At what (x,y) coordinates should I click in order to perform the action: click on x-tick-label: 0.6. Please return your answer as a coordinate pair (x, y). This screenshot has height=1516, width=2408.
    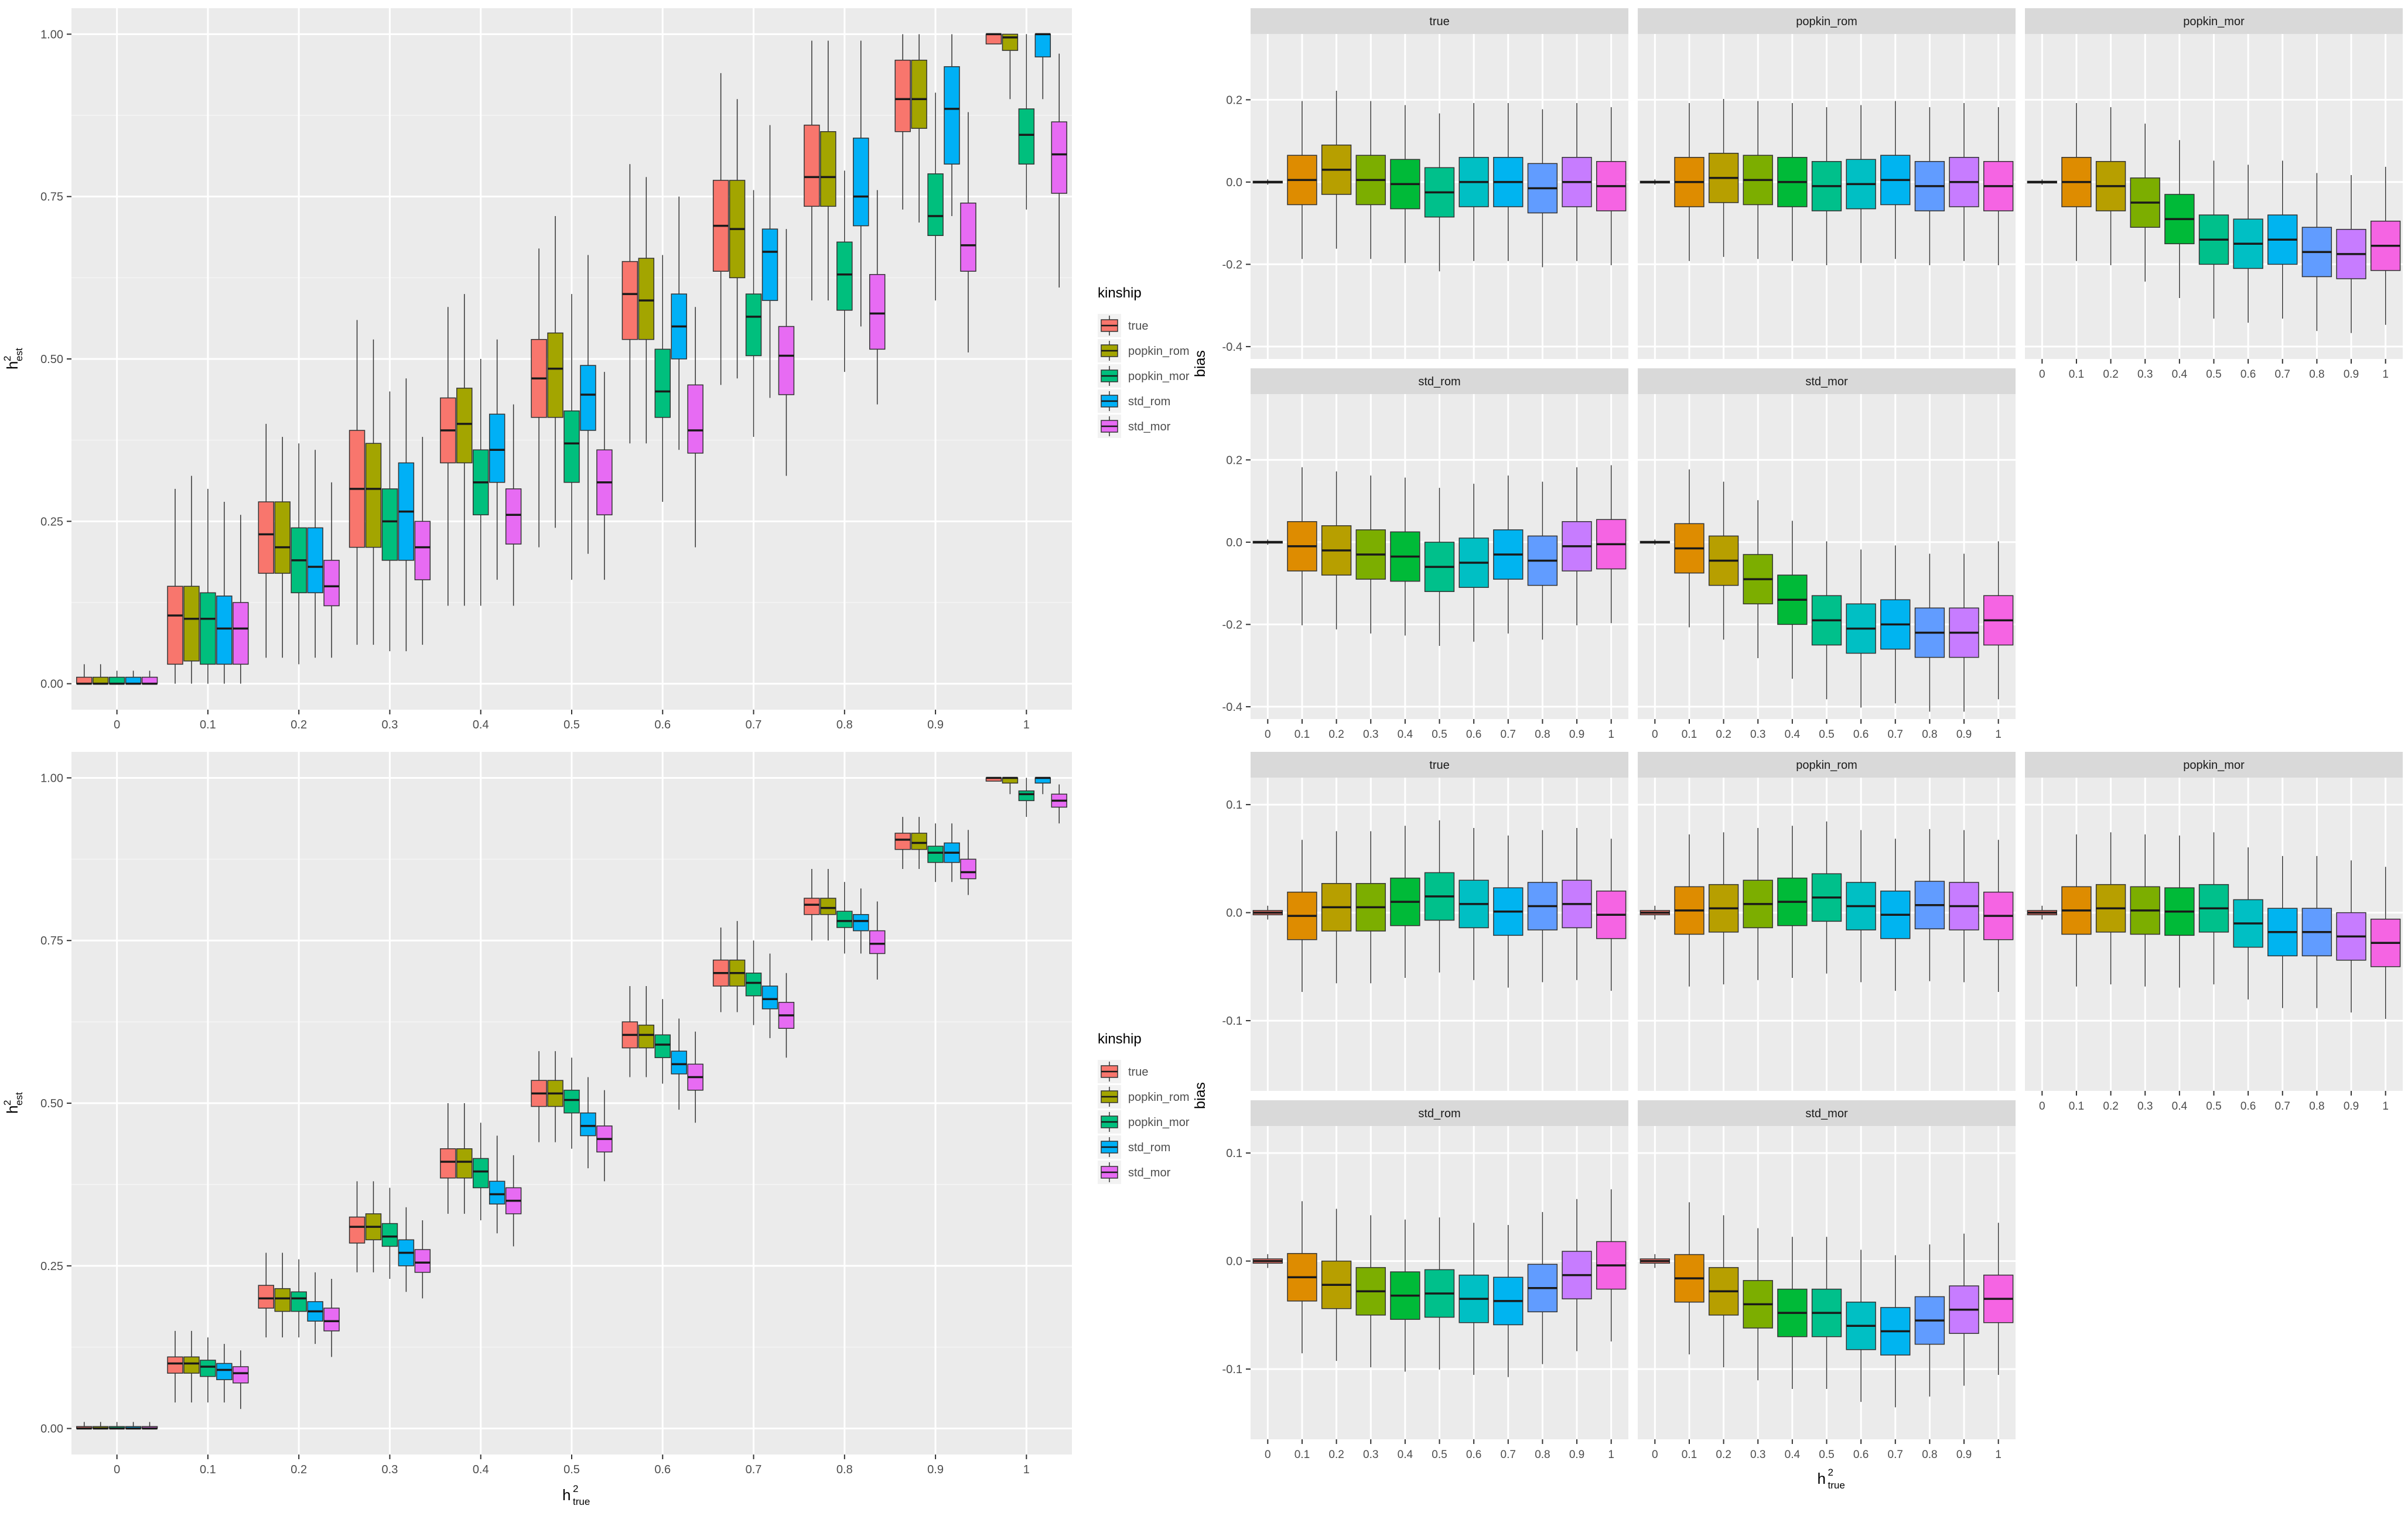
    Looking at the image, I should click on (1861, 734).